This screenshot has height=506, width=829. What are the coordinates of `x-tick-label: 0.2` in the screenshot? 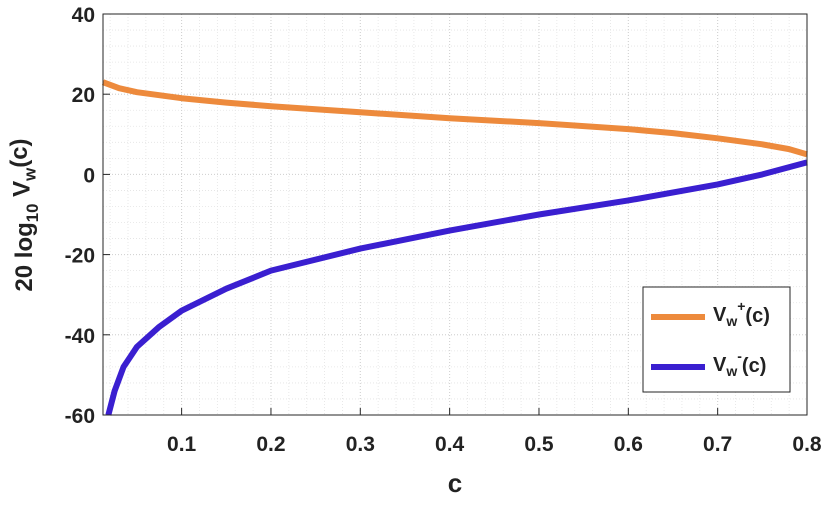 It's located at (270, 444).